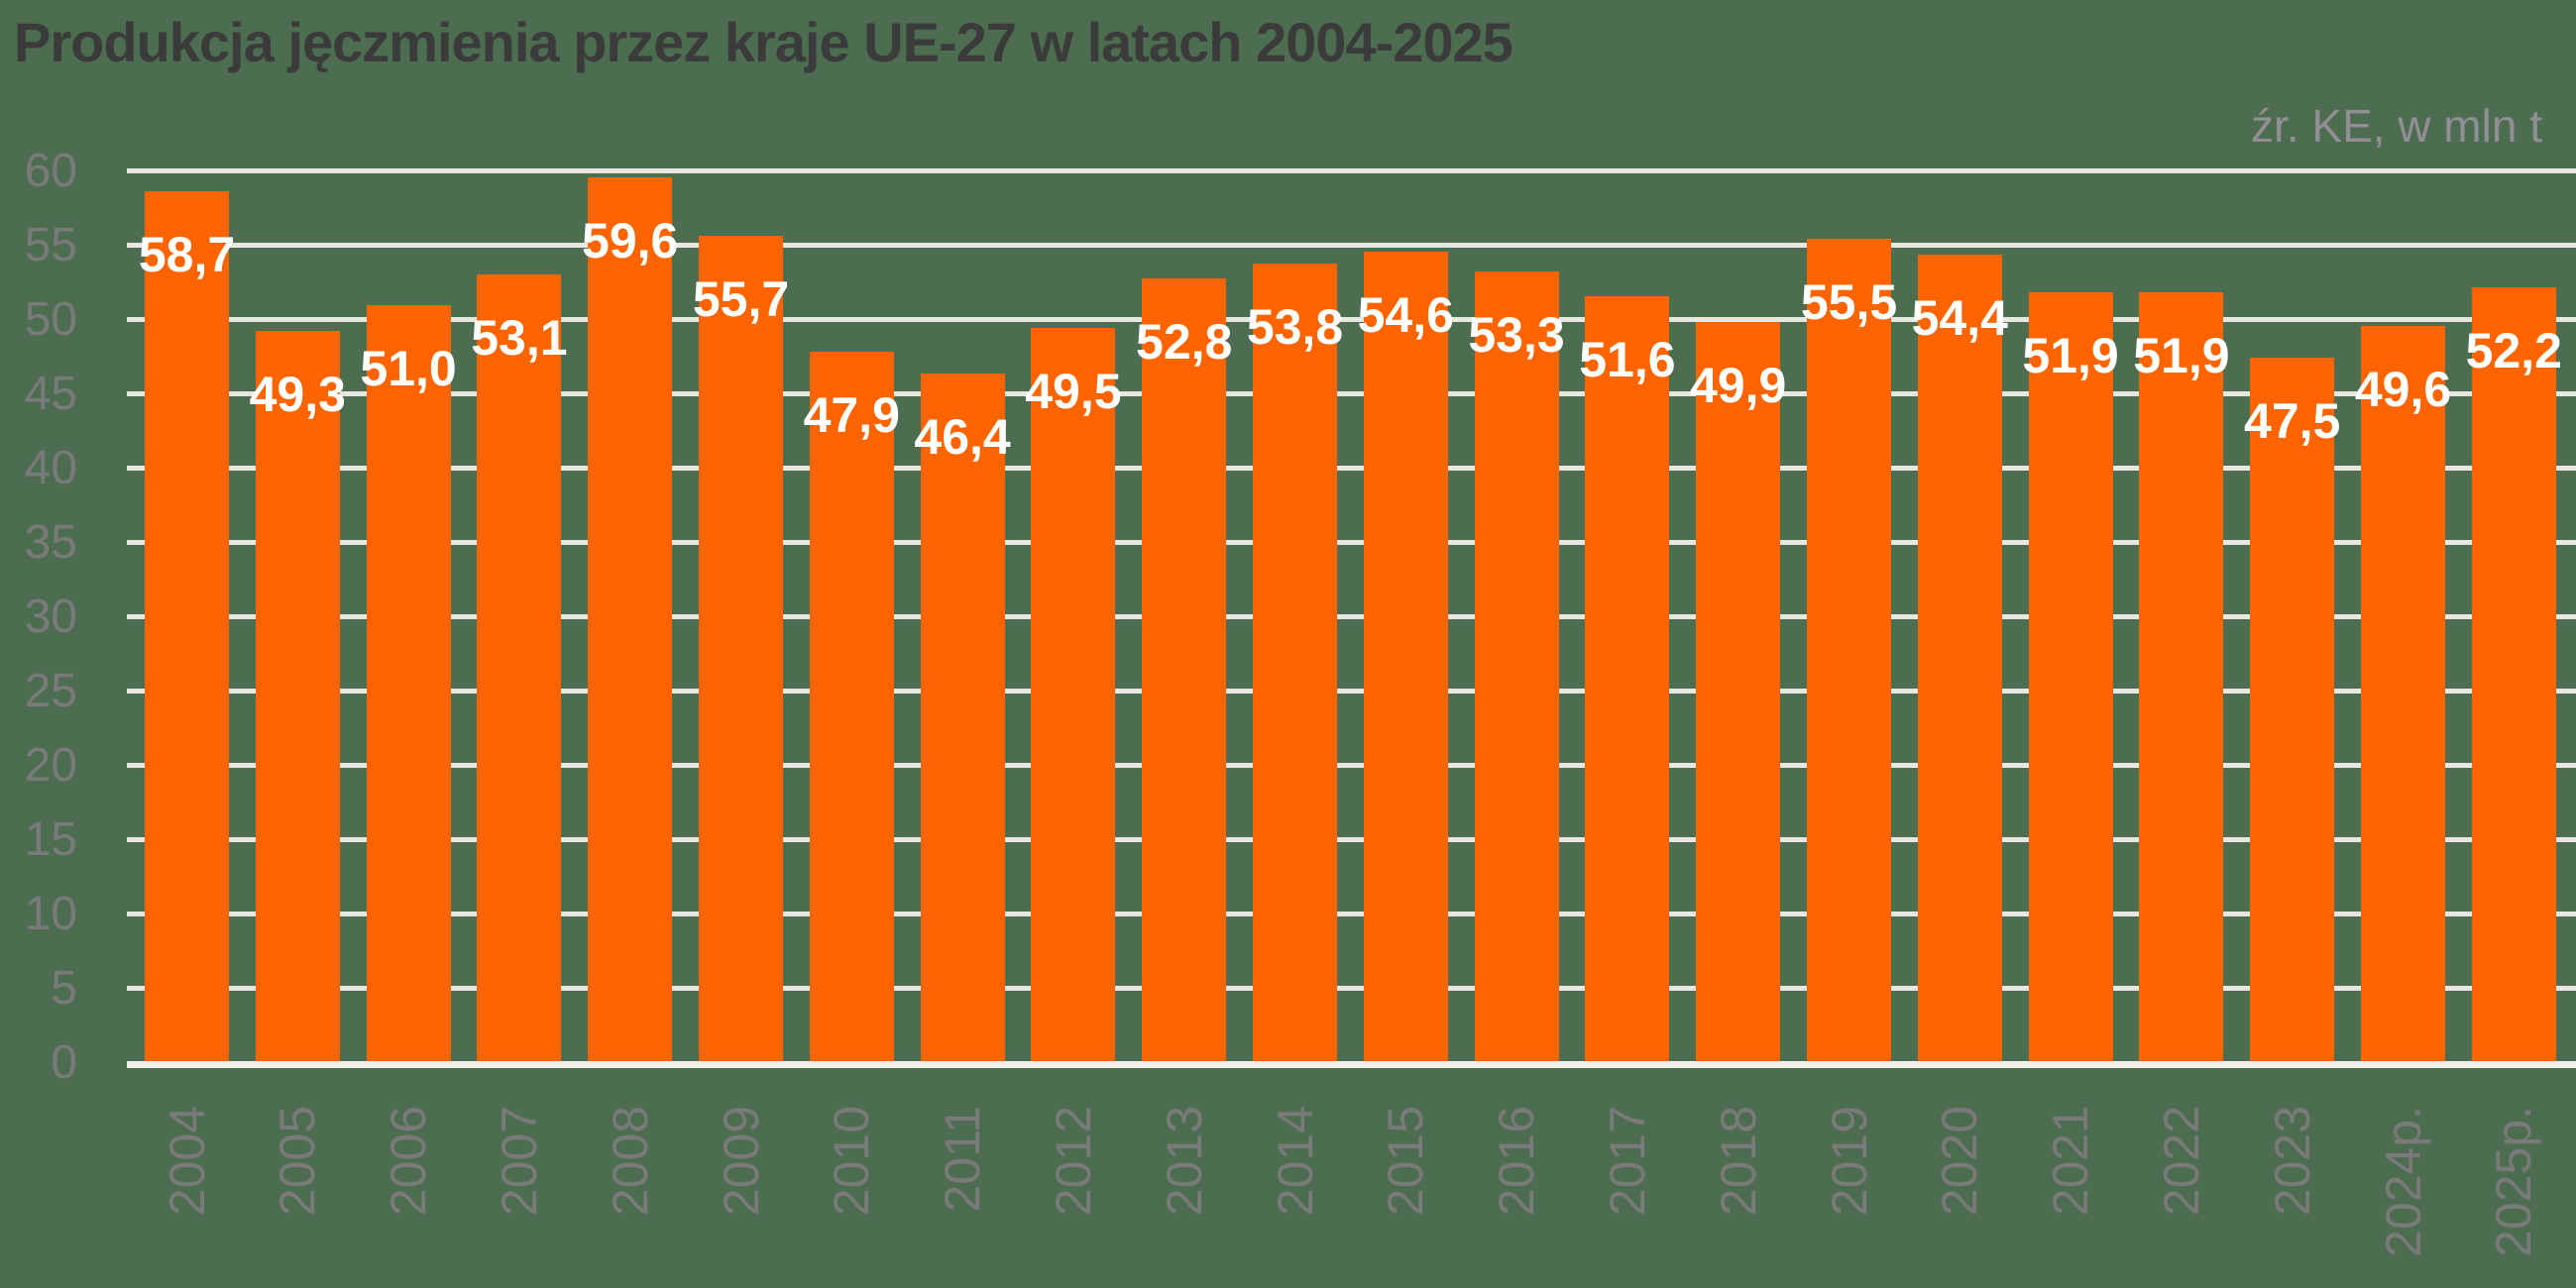 The height and width of the screenshot is (1288, 2576). Describe the element at coordinates (297, 394) in the screenshot. I see `bar-value-label: 49,3` at that location.